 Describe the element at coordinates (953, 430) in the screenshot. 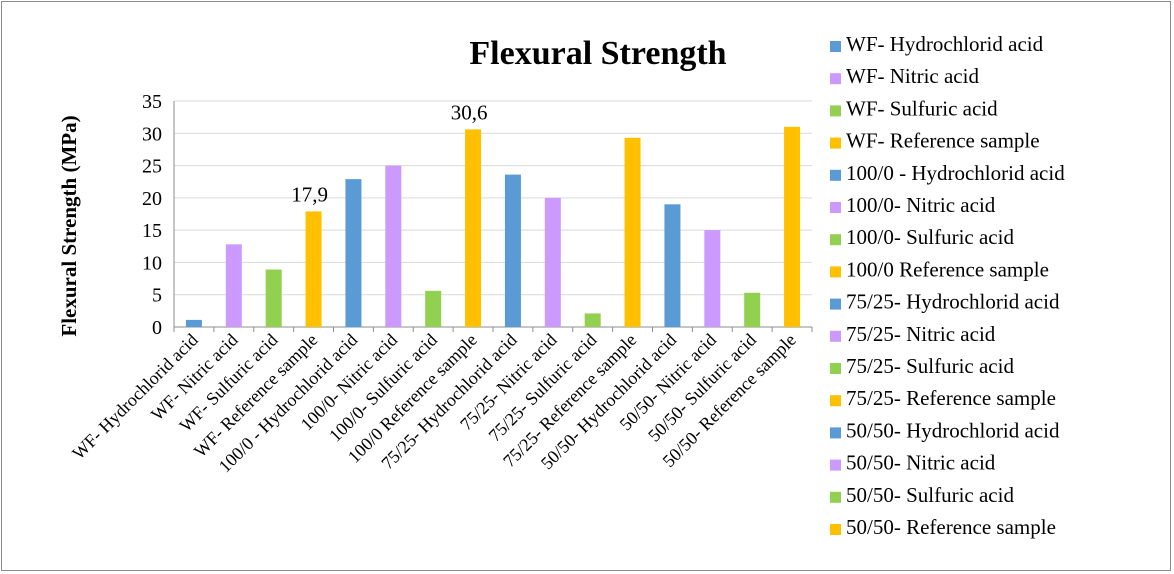

I see `legend-item: 50/50- Hydrochlorid acid` at that location.